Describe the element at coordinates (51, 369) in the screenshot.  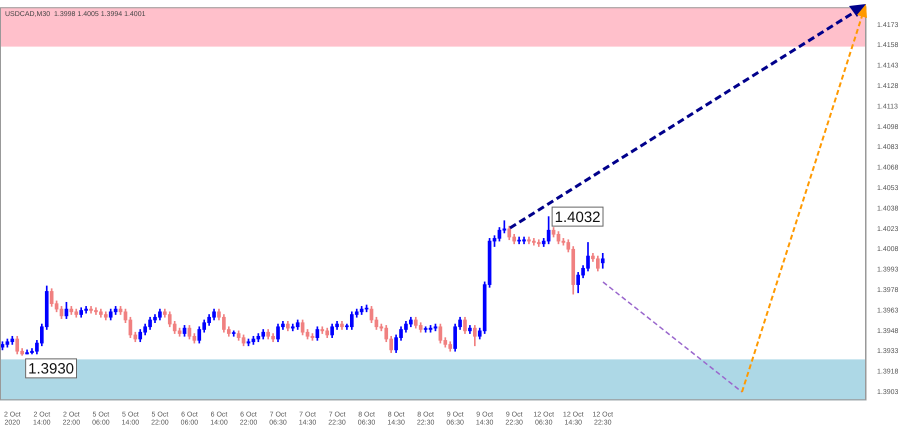
I see `annotation: 1.3930` at that location.